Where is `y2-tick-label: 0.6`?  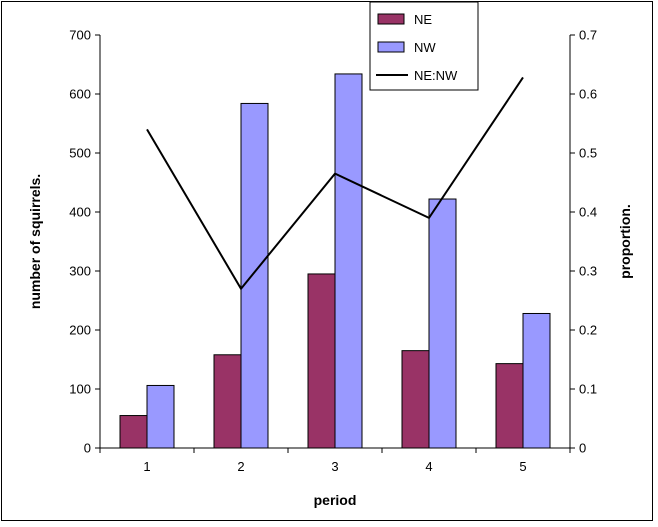
y2-tick-label: 0.6 is located at coordinates (588, 94).